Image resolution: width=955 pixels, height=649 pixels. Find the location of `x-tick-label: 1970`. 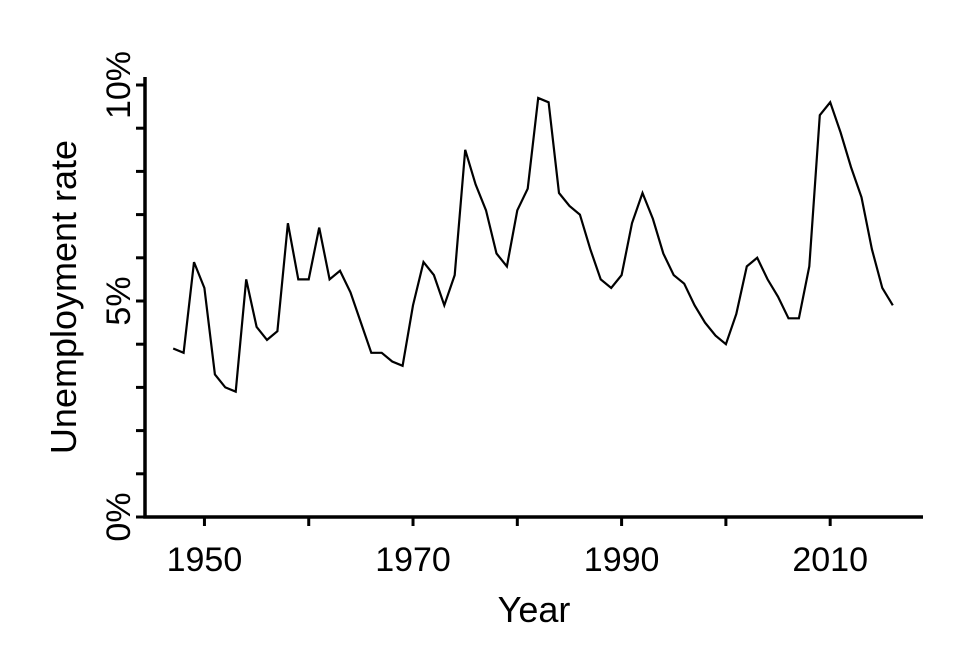

x-tick-label: 1970 is located at coordinates (413, 560).